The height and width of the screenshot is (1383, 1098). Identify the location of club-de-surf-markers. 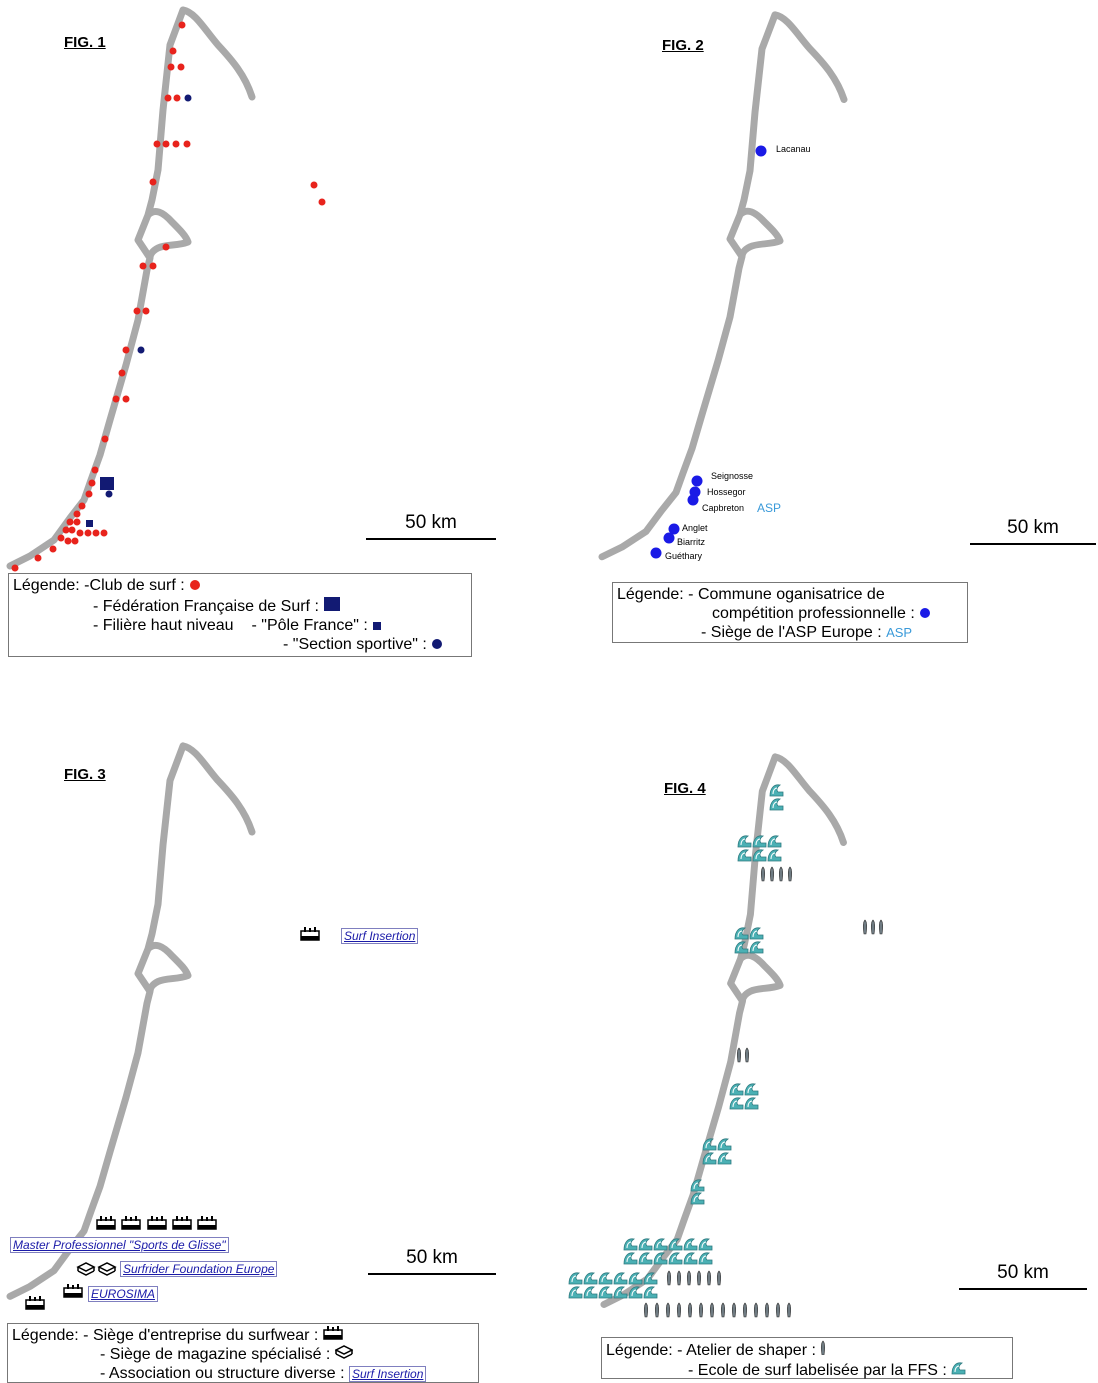
(168, 296).